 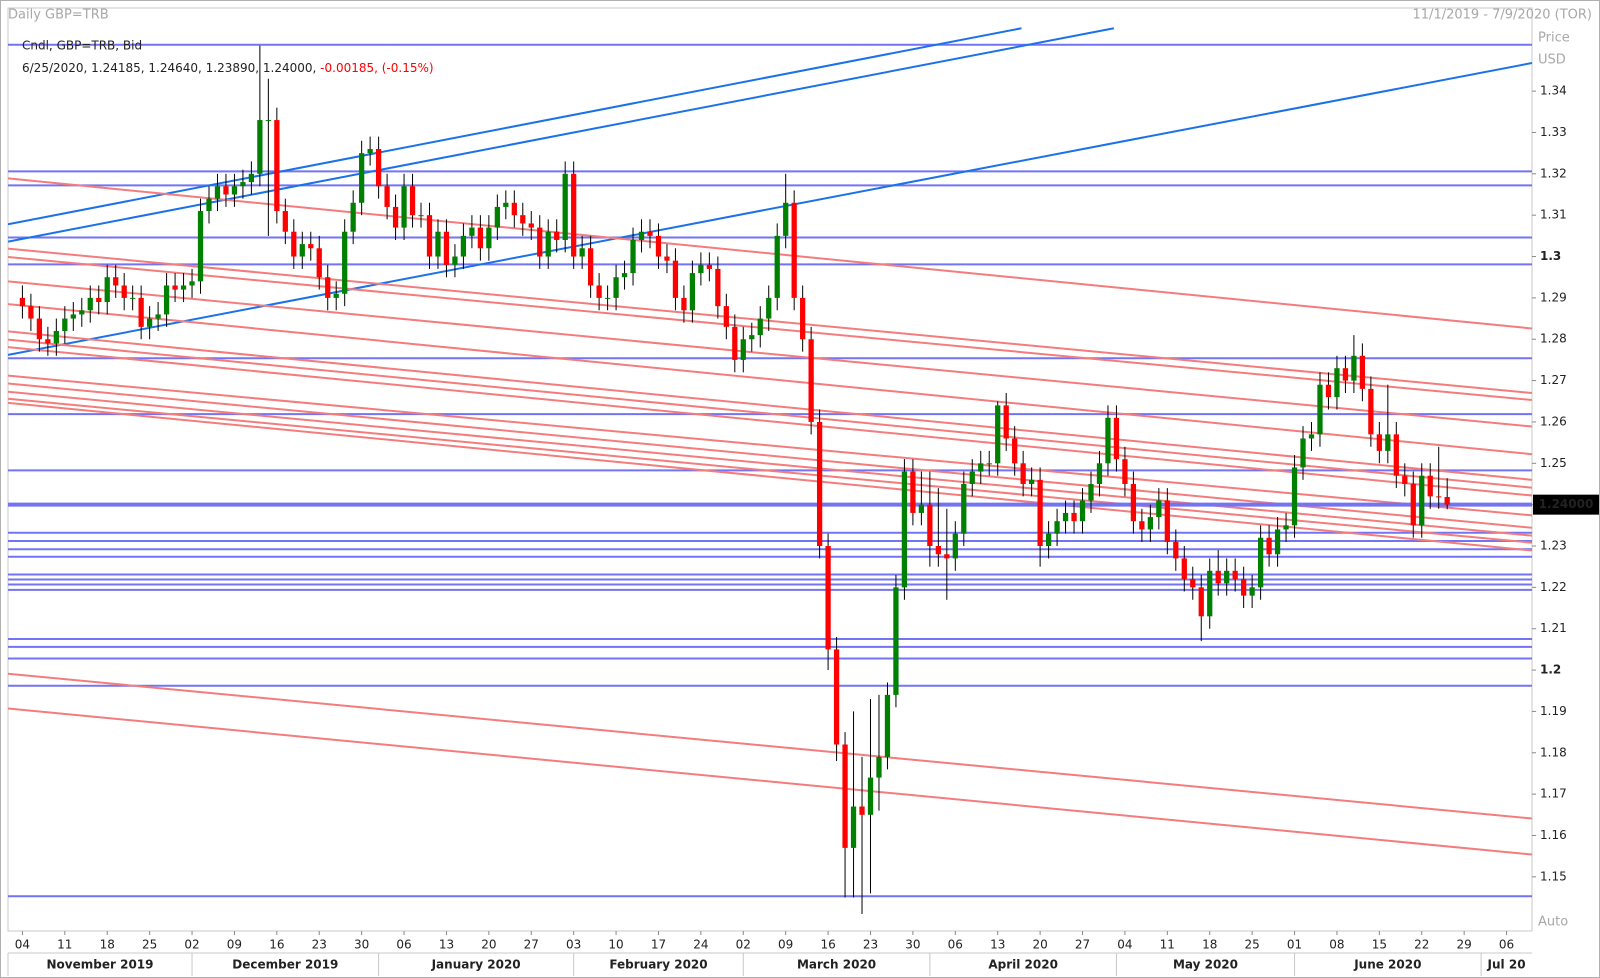 I want to click on x-tick-label: 16, so click(x=276, y=945).